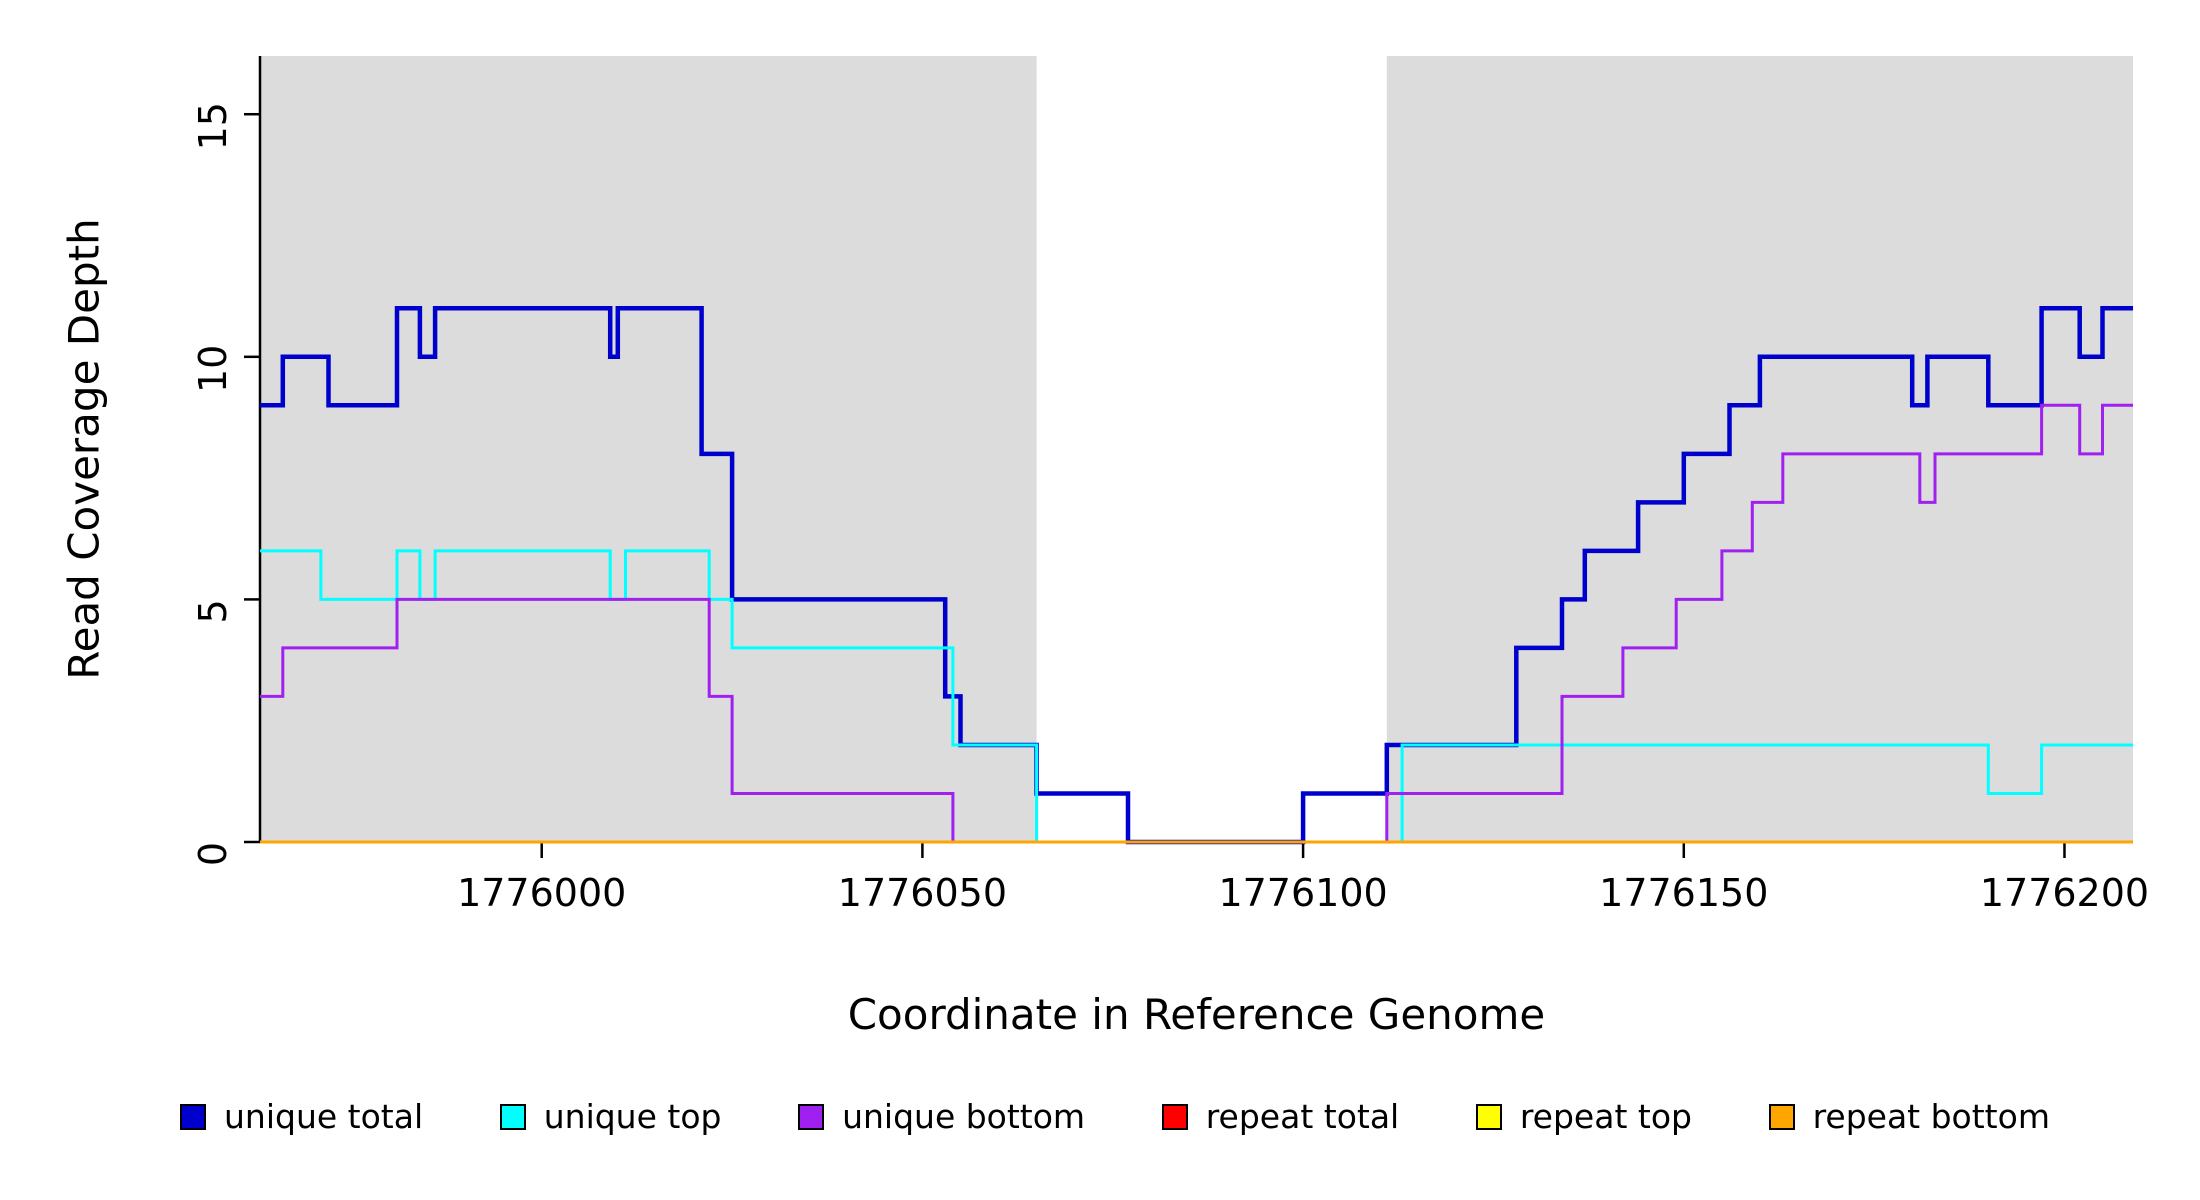 The image size is (2200, 1200). What do you see at coordinates (1683, 893) in the screenshot?
I see `x-tick-label: 1776150` at bounding box center [1683, 893].